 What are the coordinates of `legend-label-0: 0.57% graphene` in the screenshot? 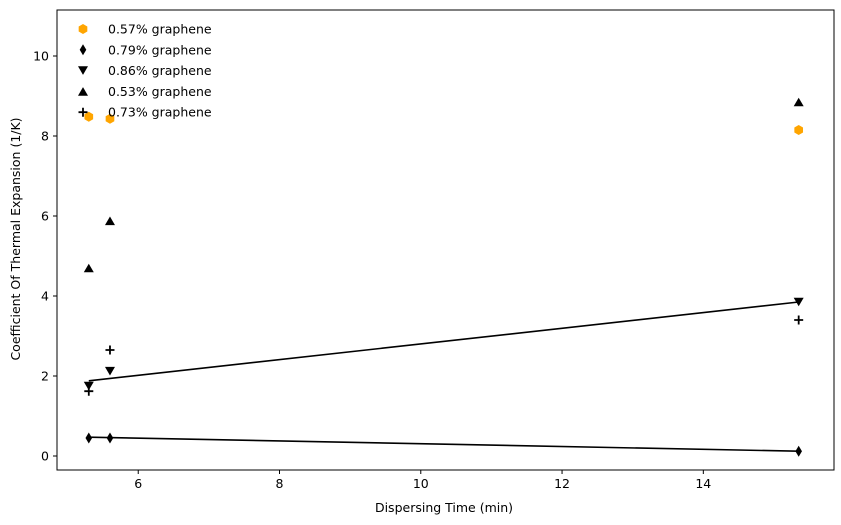 It's located at (160, 29).